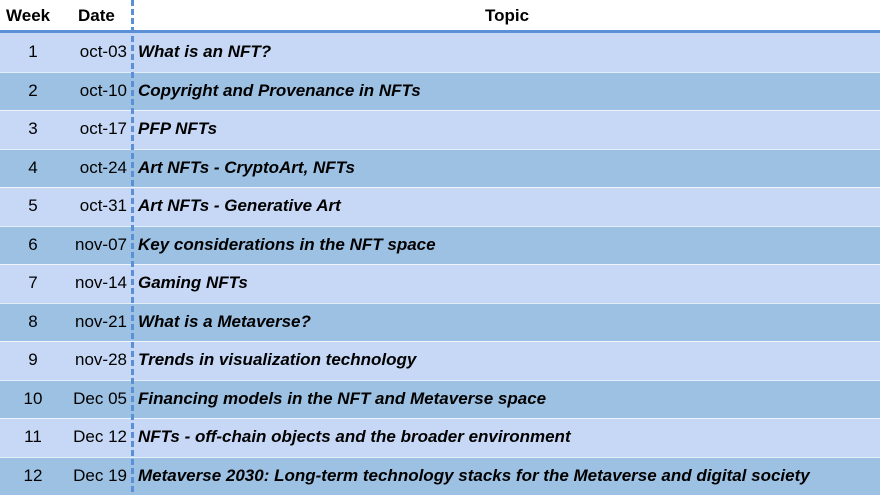  I want to click on topic-cell: What is an NFT?, so click(507, 52).